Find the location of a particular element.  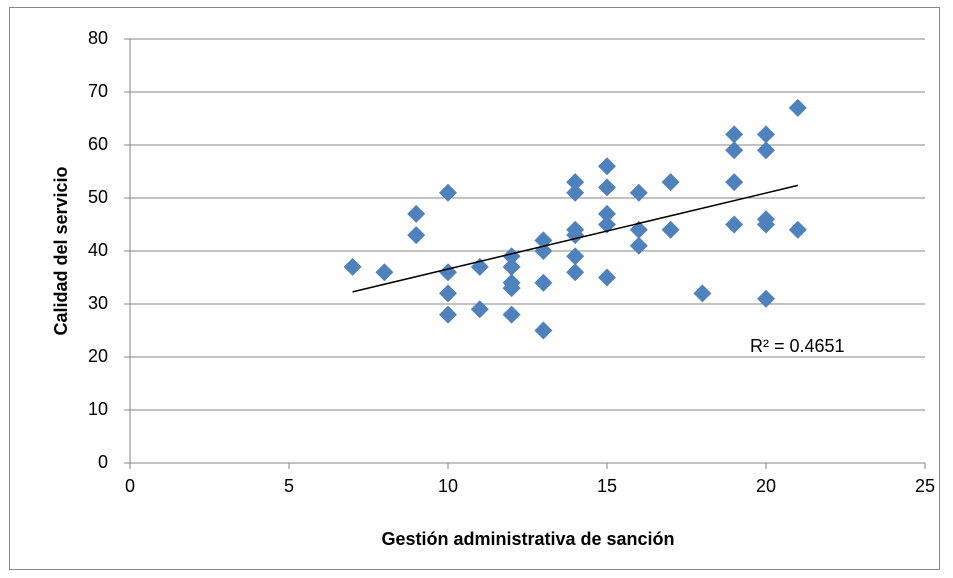

y-tick-label: 10 is located at coordinates (98, 409).